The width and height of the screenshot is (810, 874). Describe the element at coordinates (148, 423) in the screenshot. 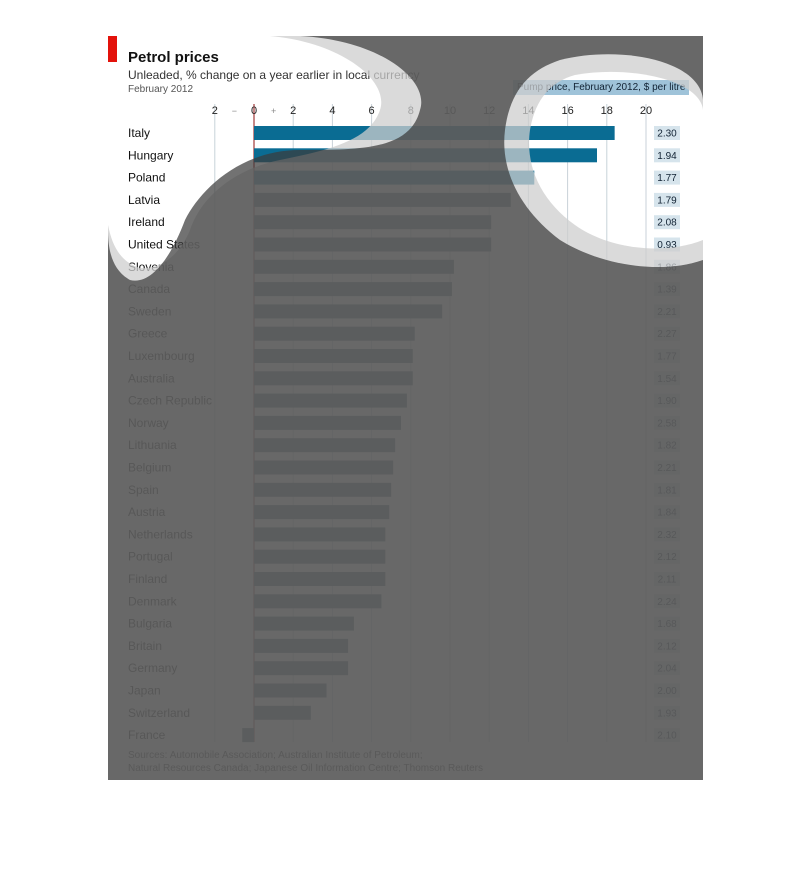

I see `category-label: Norway` at that location.